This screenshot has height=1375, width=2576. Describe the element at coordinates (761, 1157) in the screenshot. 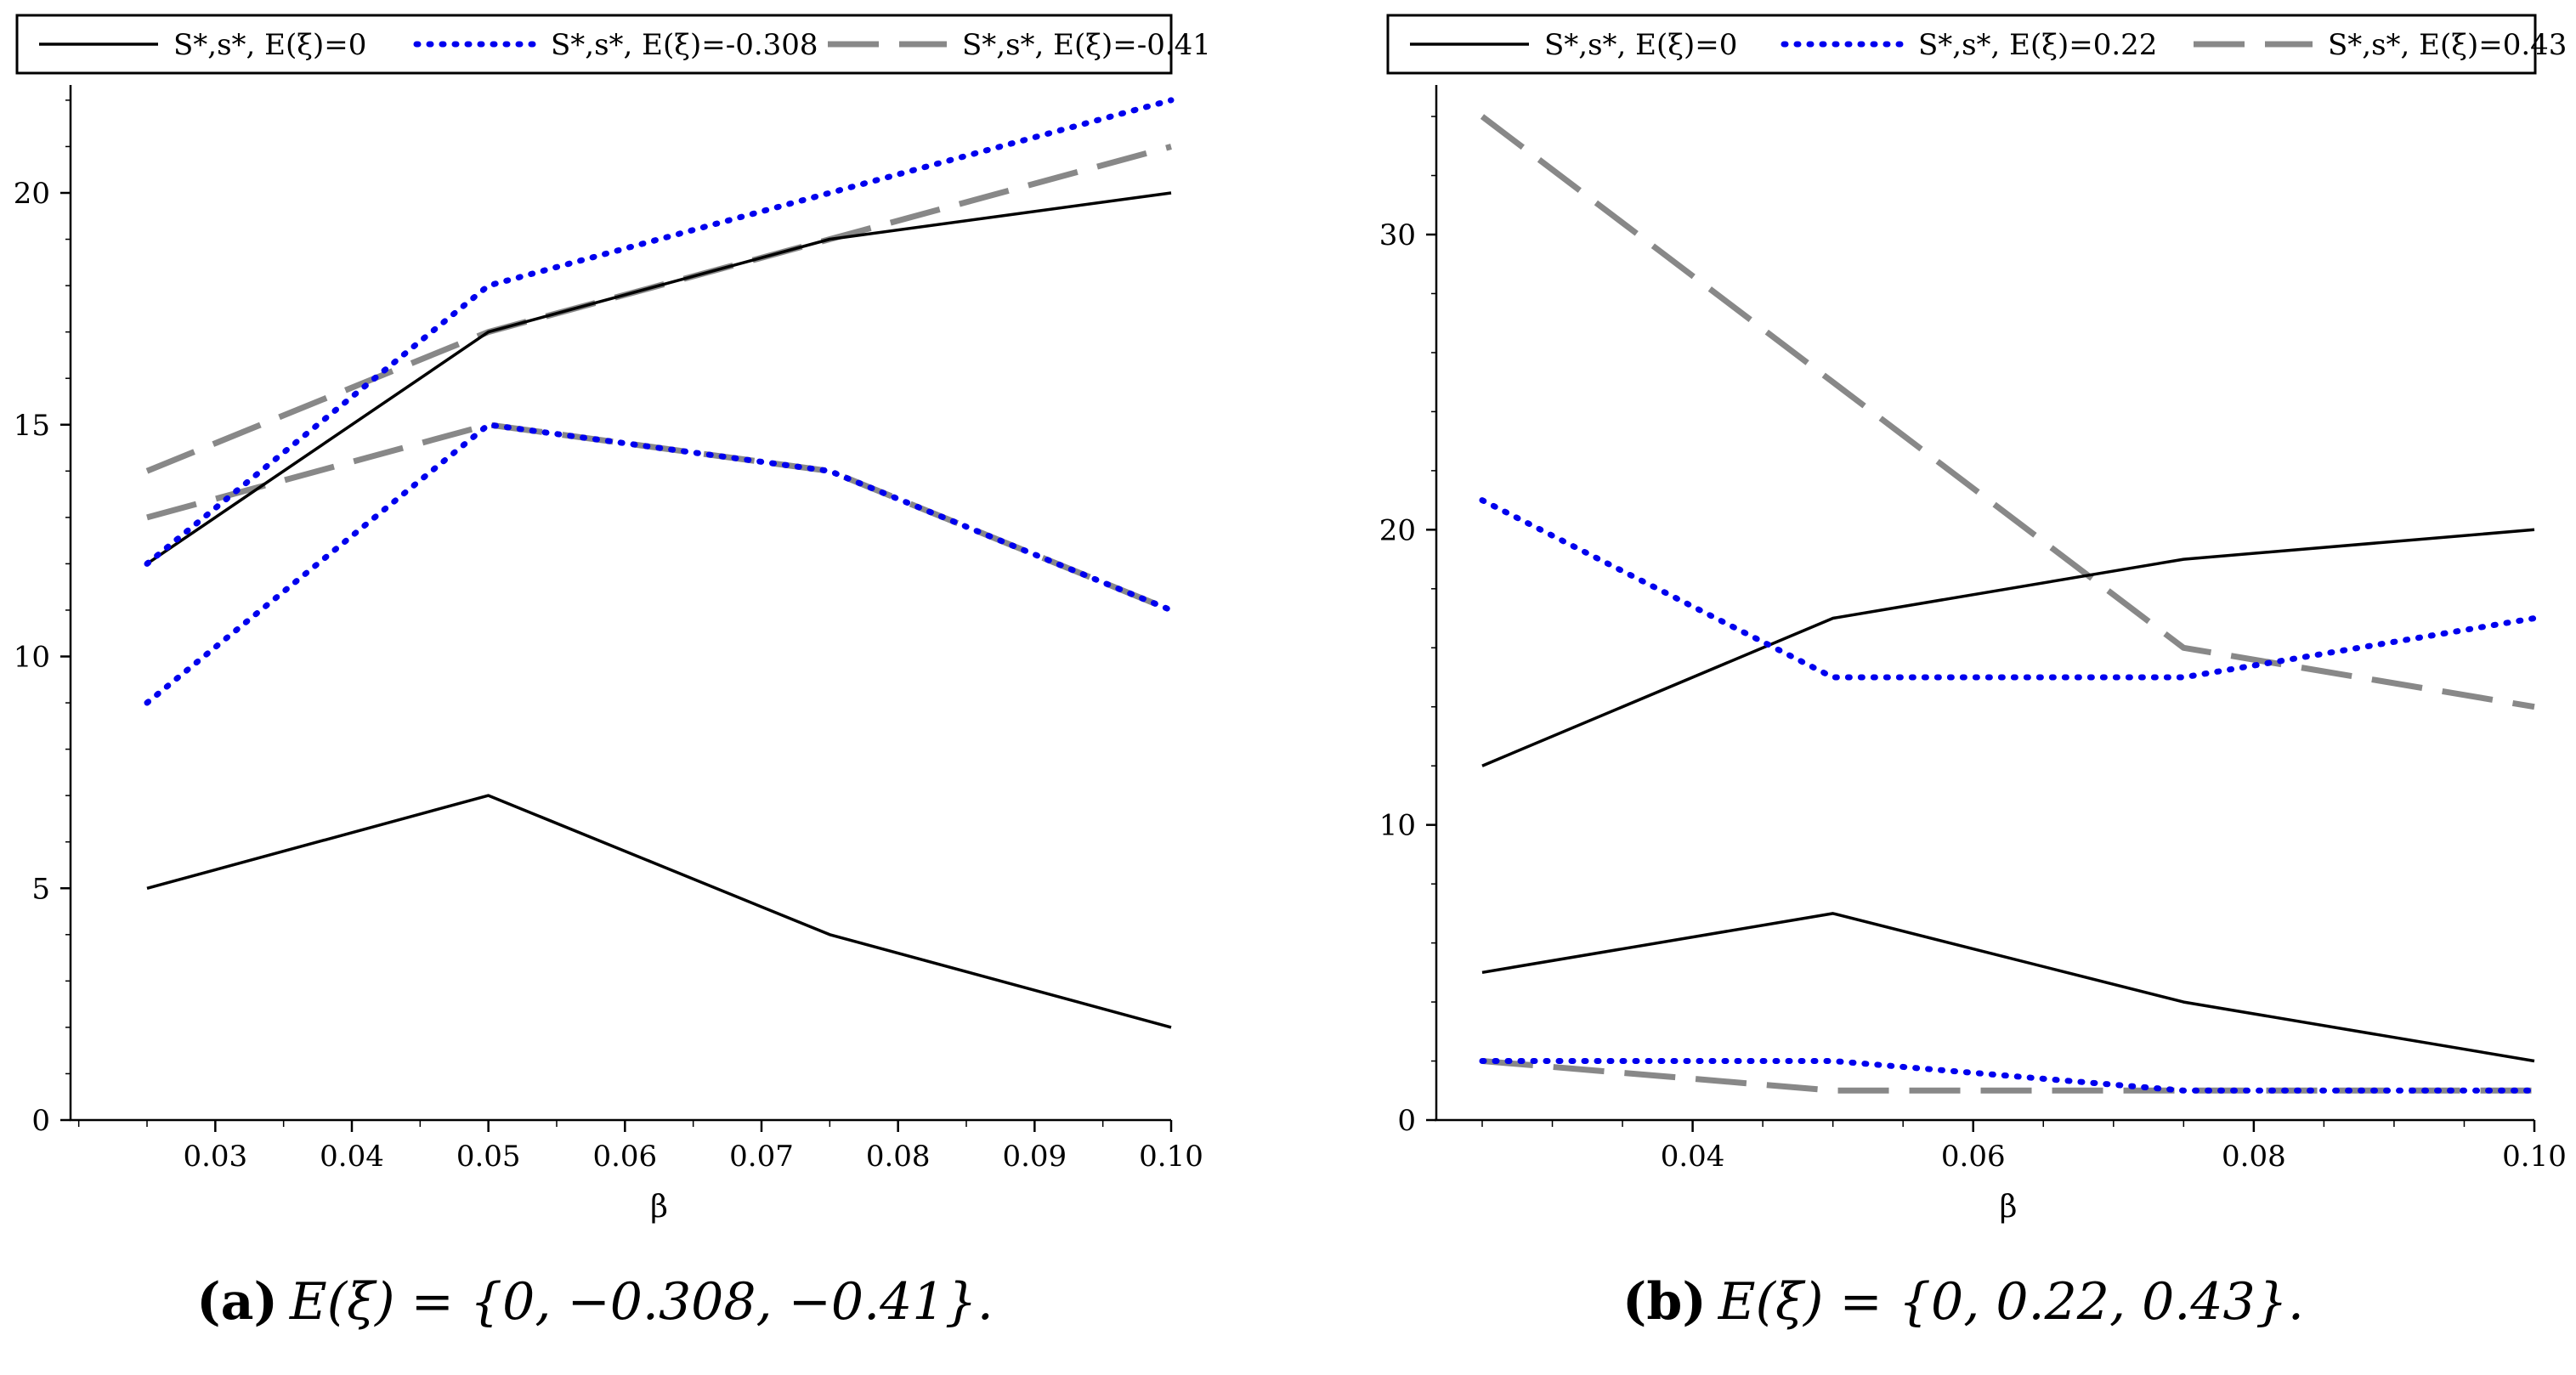

I see `x-tick-label: 0.07` at that location.